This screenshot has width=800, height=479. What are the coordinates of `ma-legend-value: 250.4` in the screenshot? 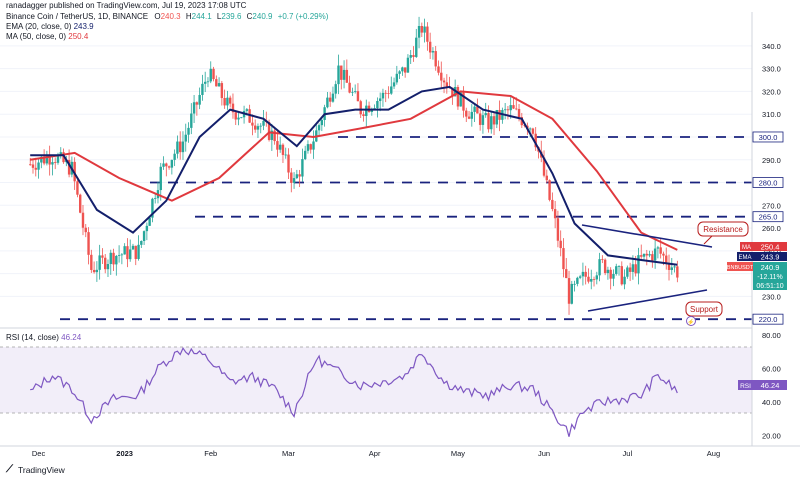 It's located at (78, 36).